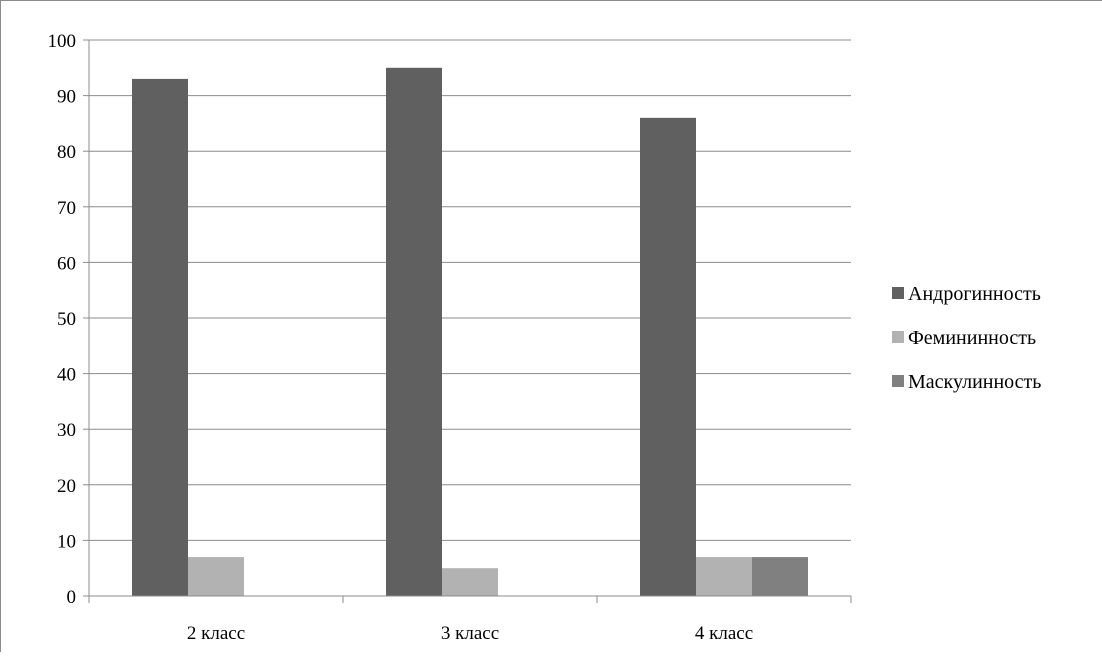  I want to click on legend: Андрогинность Фемининность Маскулинность, so click(966, 338).